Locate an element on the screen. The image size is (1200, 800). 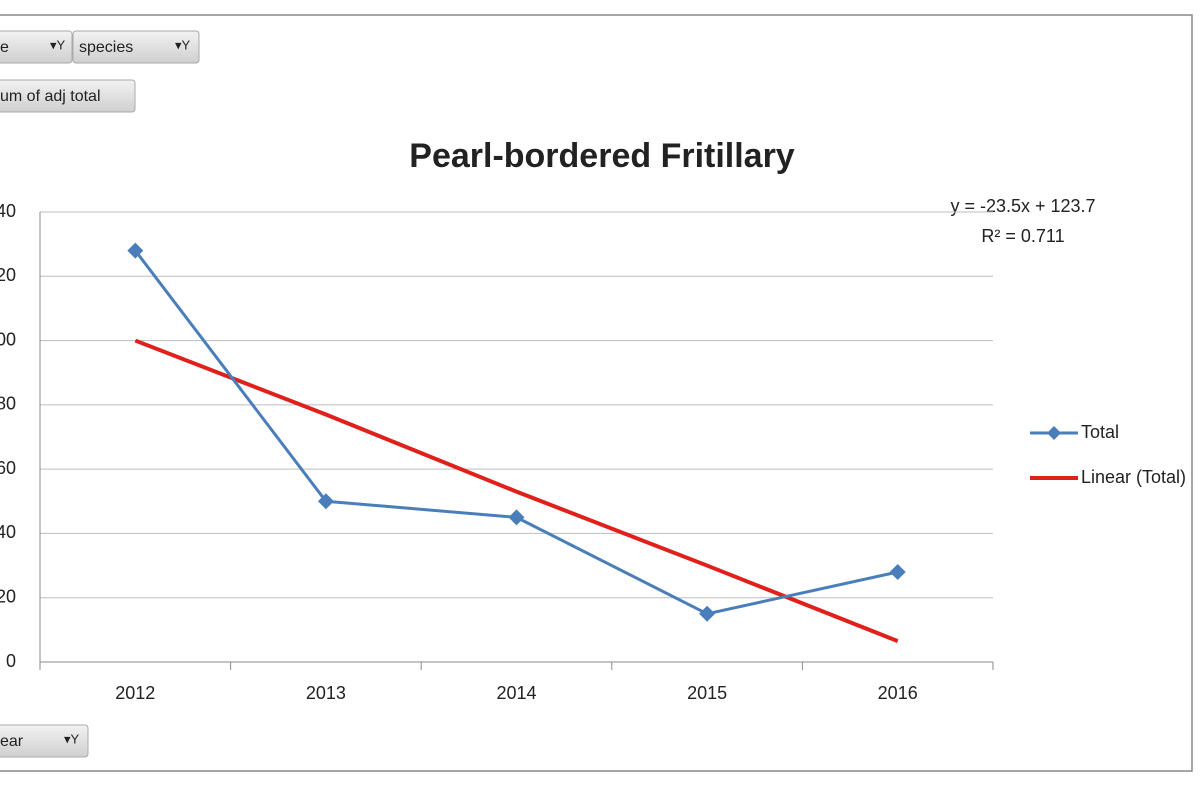
x-tick-label: 2013 is located at coordinates (326, 693).